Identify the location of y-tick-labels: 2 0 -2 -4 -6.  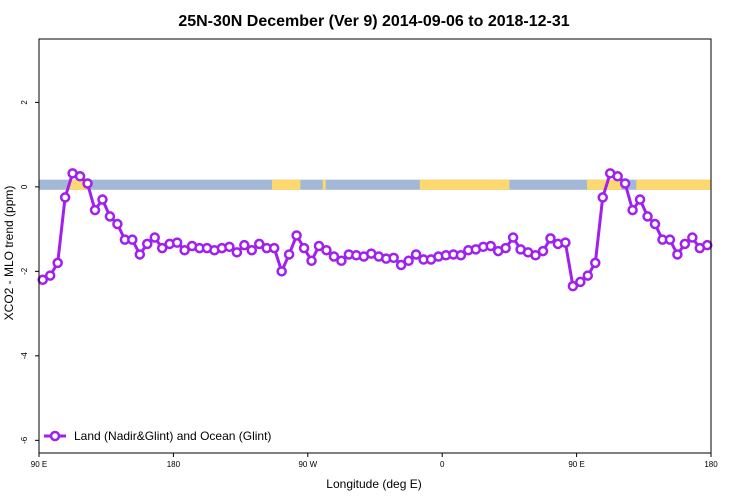
(24, 272).